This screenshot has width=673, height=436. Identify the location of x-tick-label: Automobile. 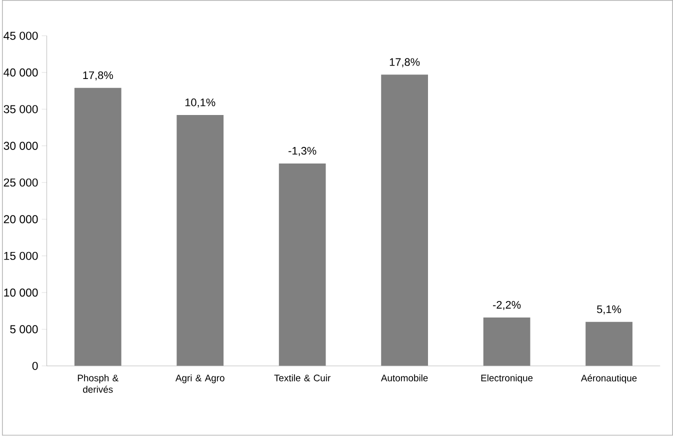
(404, 378).